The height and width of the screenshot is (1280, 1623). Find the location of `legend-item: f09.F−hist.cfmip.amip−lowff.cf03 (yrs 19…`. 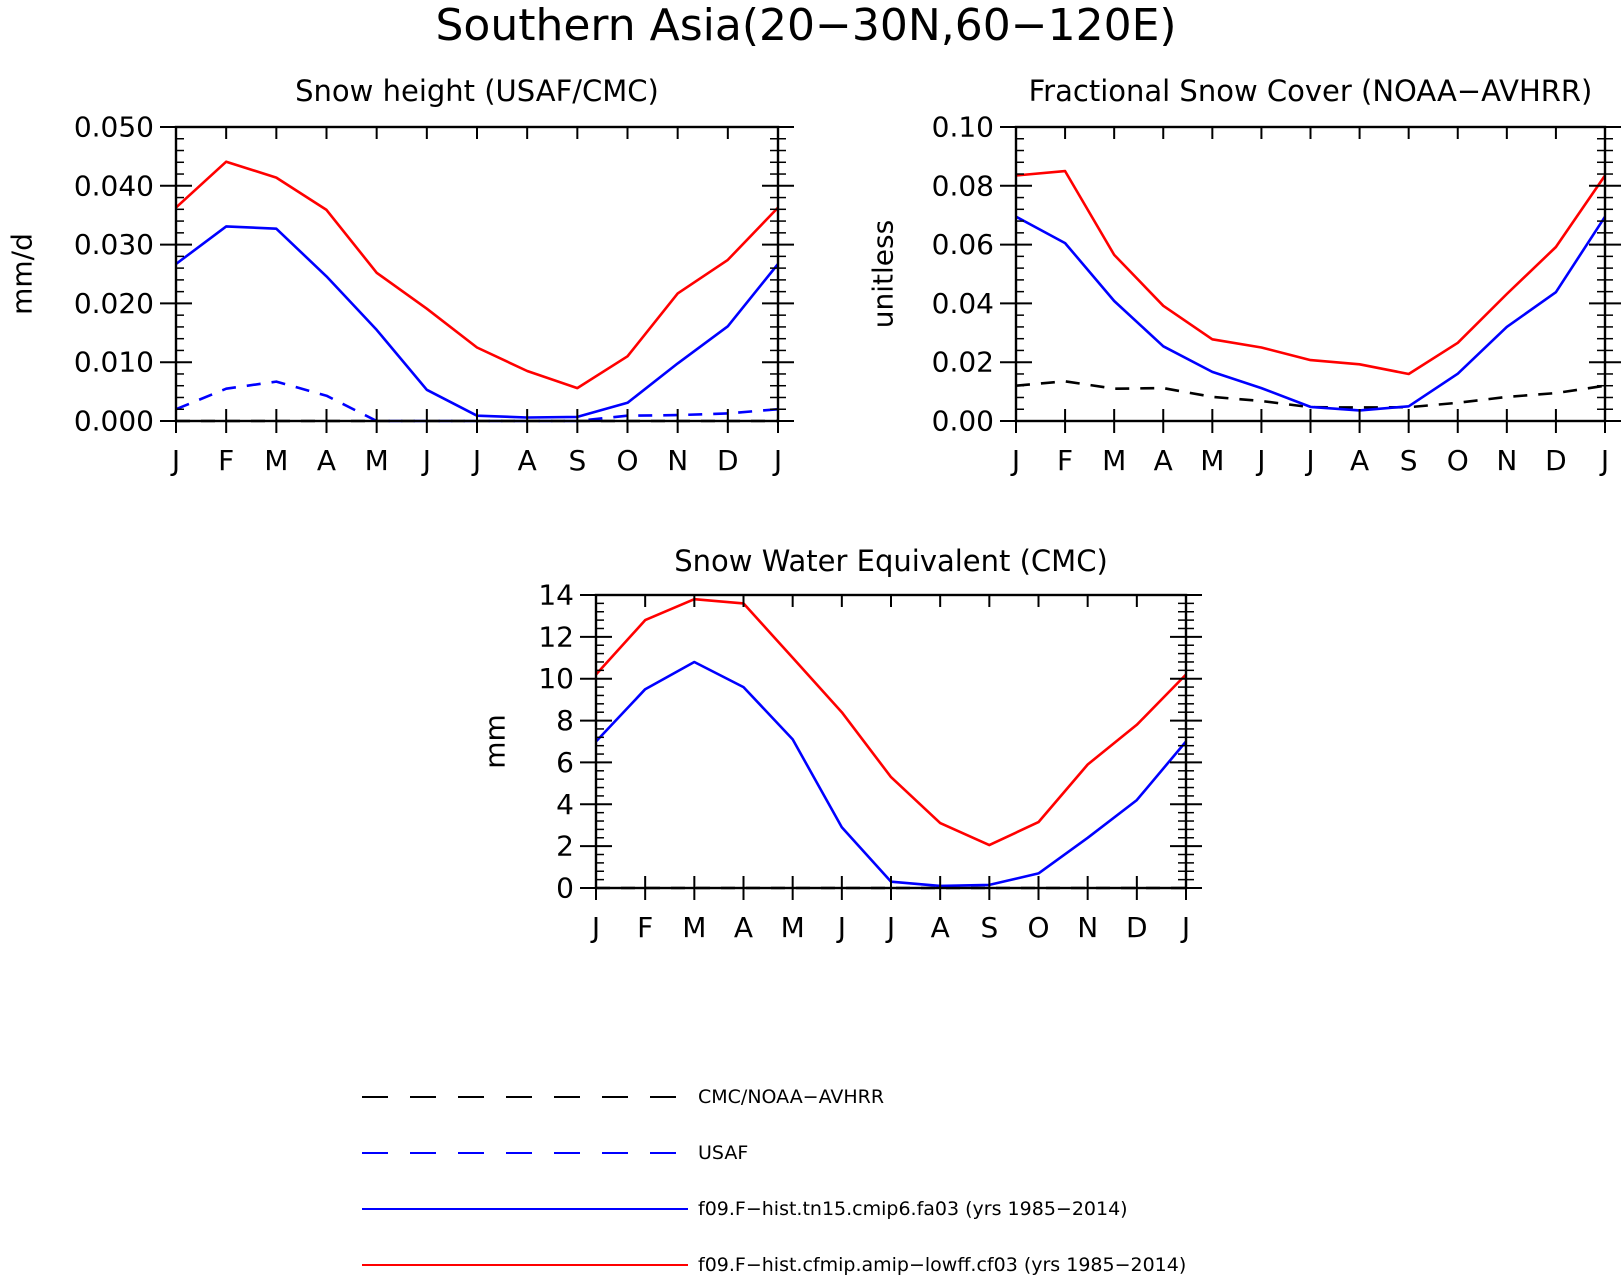

legend-item: f09.F−hist.cfmip.amip−lowff.cf03 (yrs 19… is located at coordinates (774, 1265).